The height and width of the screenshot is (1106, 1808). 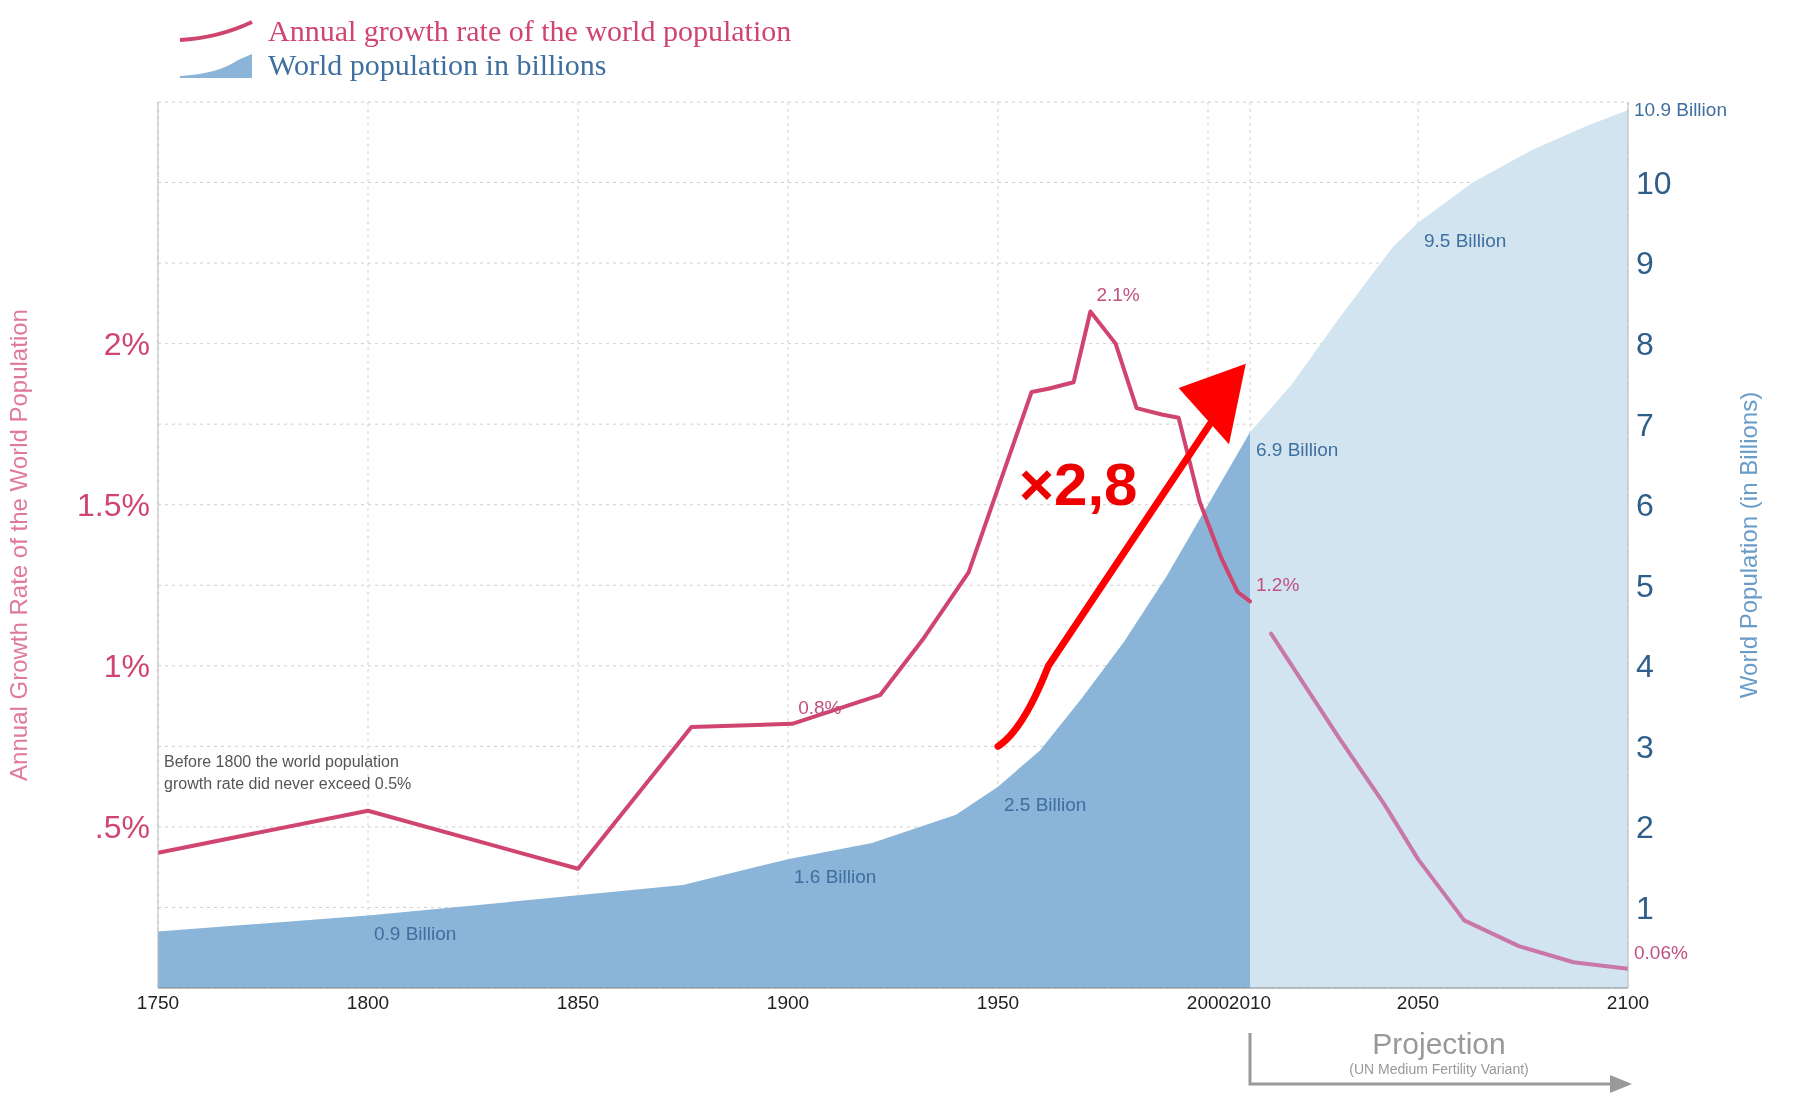 I want to click on y2-tick-label: 4, so click(x=1645, y=666).